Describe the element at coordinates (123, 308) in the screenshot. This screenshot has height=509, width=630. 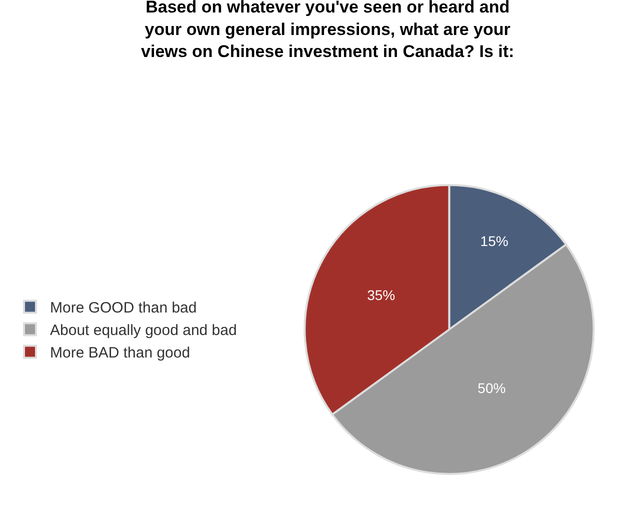
I see `legend-label: More GOOD than bad` at that location.